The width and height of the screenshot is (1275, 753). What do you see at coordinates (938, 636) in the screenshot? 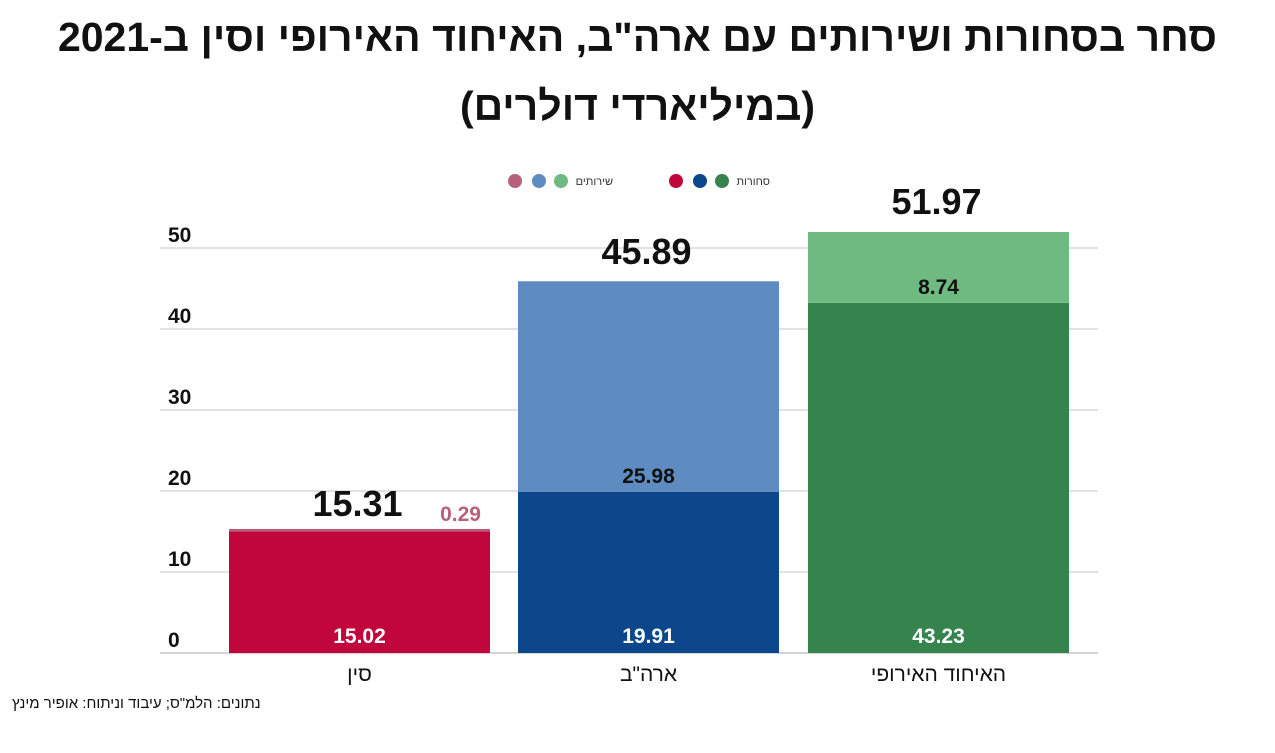
I see `data-label-goods: 43.23` at bounding box center [938, 636].